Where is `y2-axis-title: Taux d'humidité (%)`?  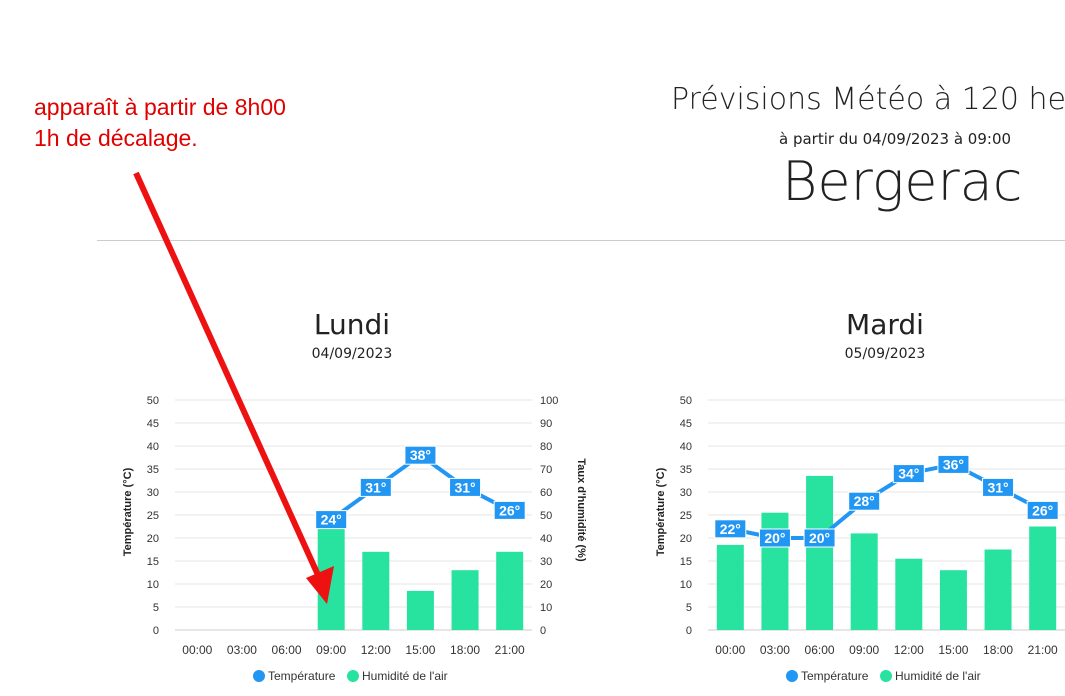 y2-axis-title: Taux d'humidité (%) is located at coordinates (581, 510).